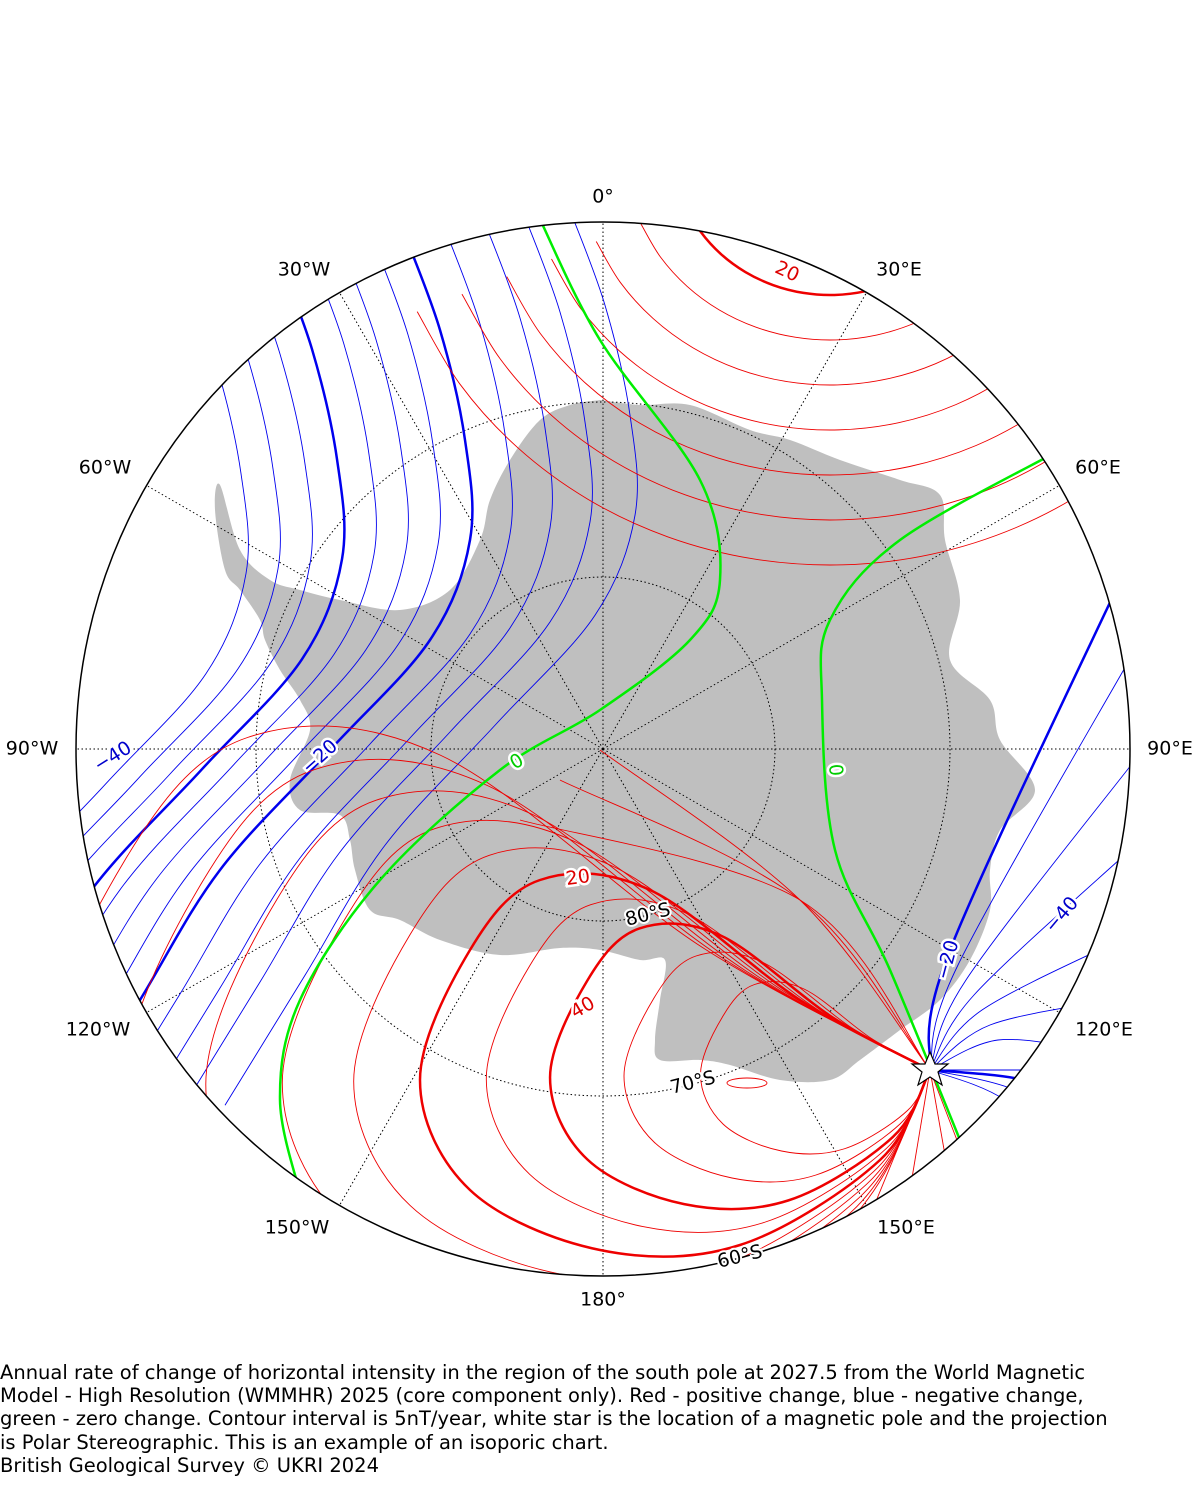  What do you see at coordinates (906, 1228) in the screenshot?
I see `lon-label: 150°E` at bounding box center [906, 1228].